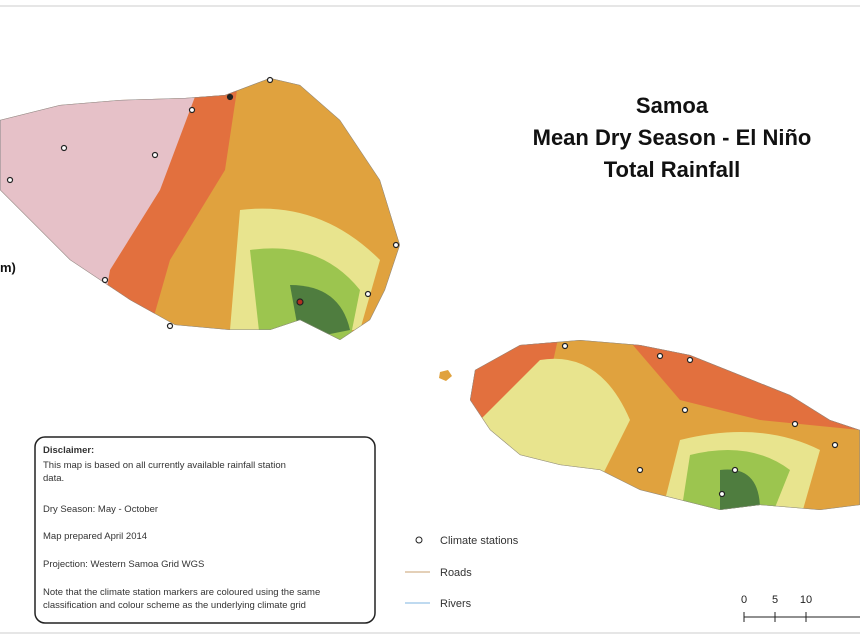  Describe the element at coordinates (672, 105) in the screenshot. I see `title-line: Samoa` at that location.